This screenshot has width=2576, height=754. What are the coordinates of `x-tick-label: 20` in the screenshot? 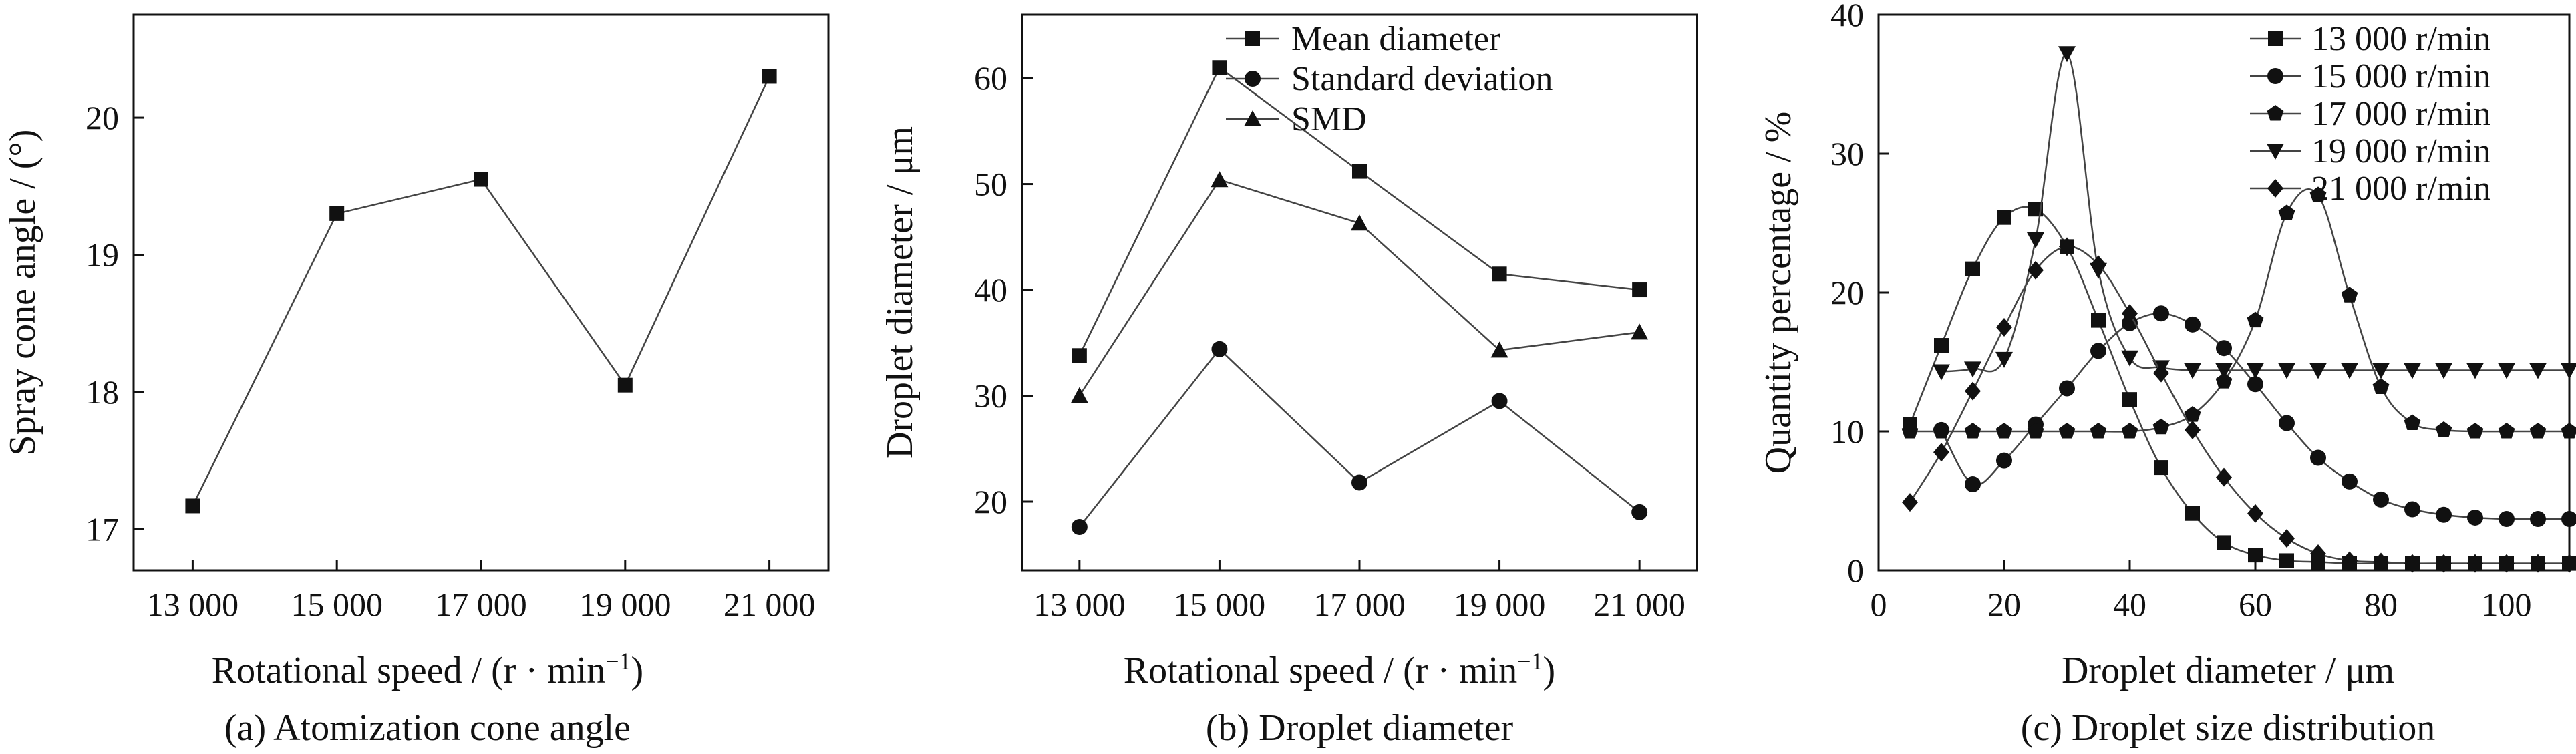 It's located at (2004, 605).